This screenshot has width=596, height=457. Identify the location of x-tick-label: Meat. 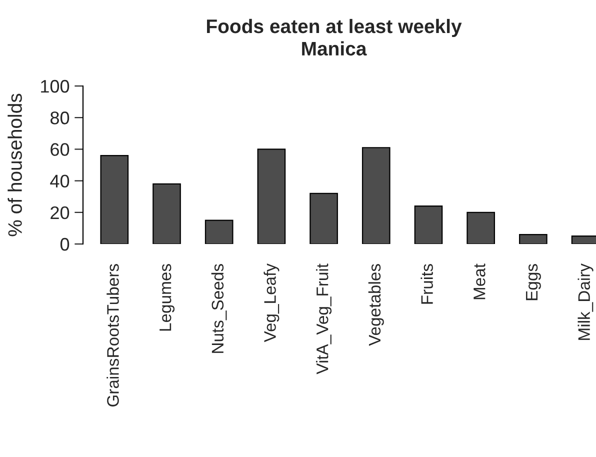
(480, 282).